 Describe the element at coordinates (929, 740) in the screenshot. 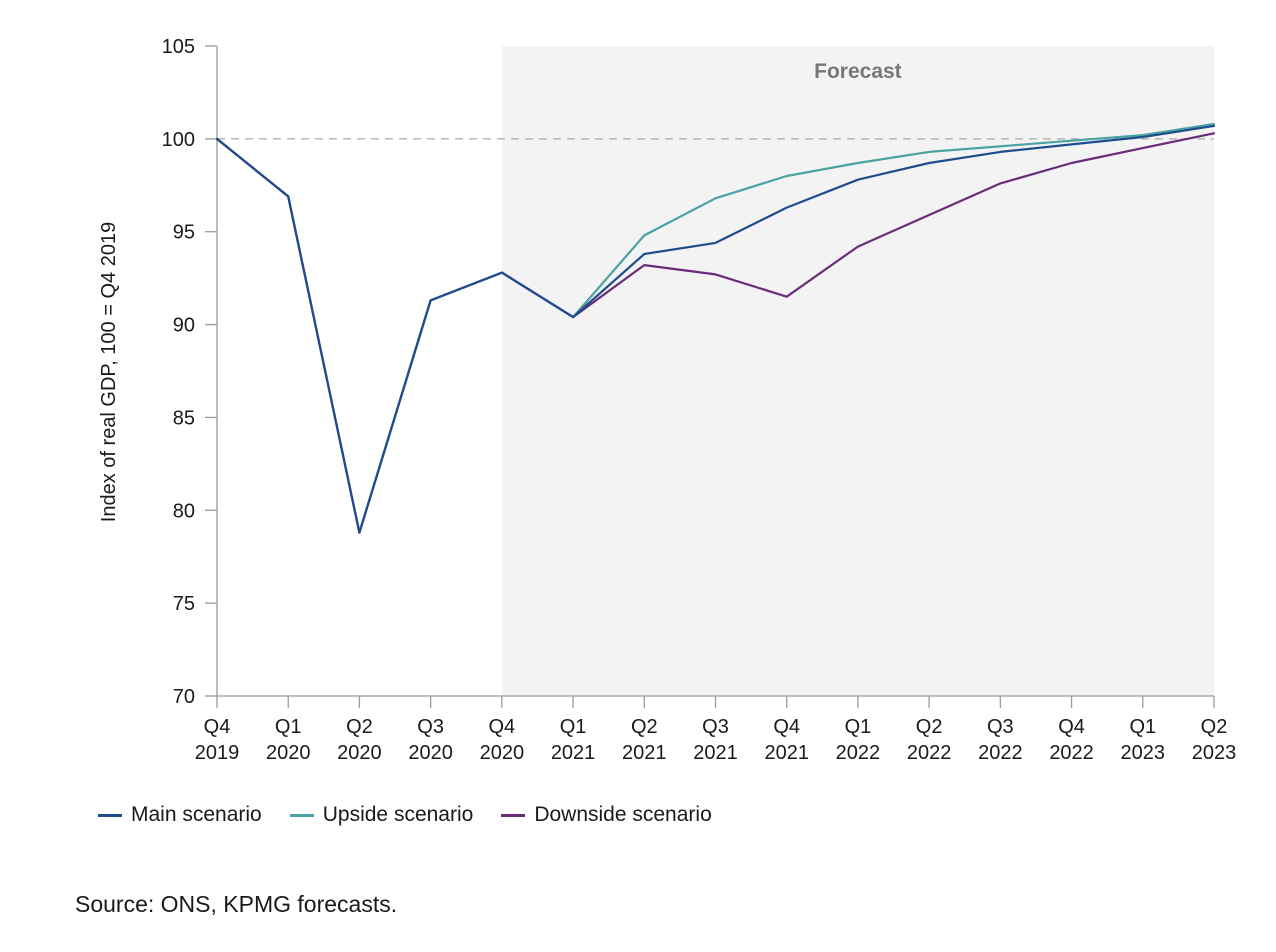

I see `x-tick-label: Q2 2022` at that location.